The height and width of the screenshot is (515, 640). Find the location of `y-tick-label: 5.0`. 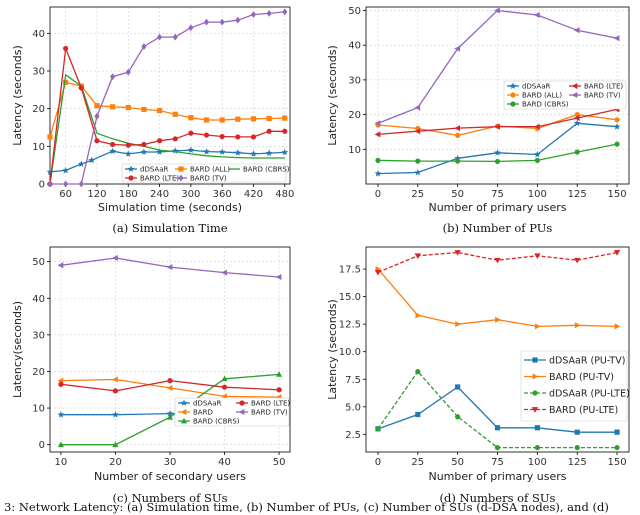

y-tick-label: 5.0 is located at coordinates (353, 407).